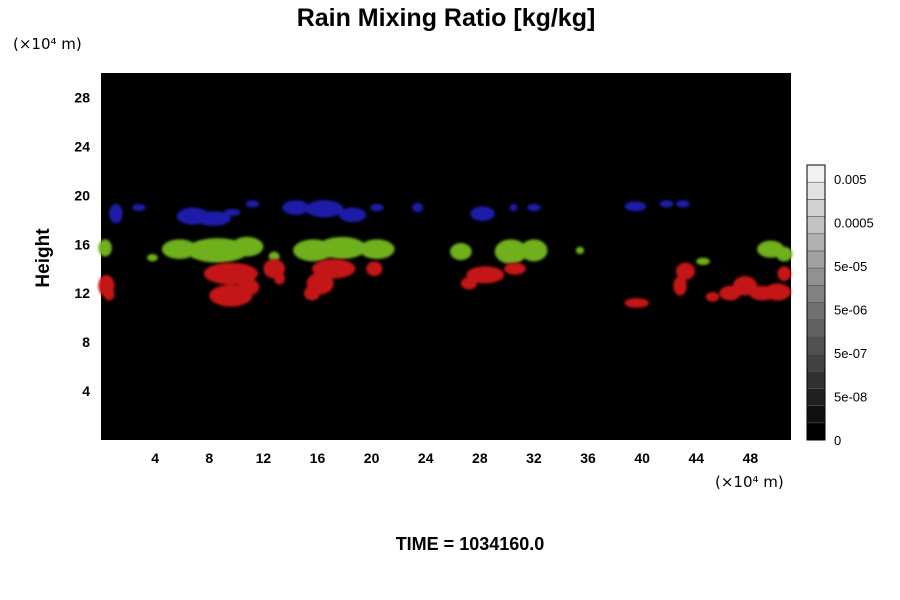  I want to click on colorbar, so click(816, 302).